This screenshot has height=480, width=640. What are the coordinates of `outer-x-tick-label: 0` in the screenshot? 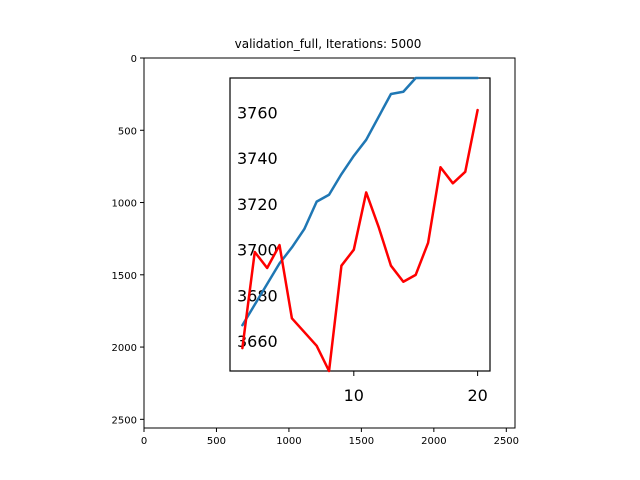 It's located at (144, 441).